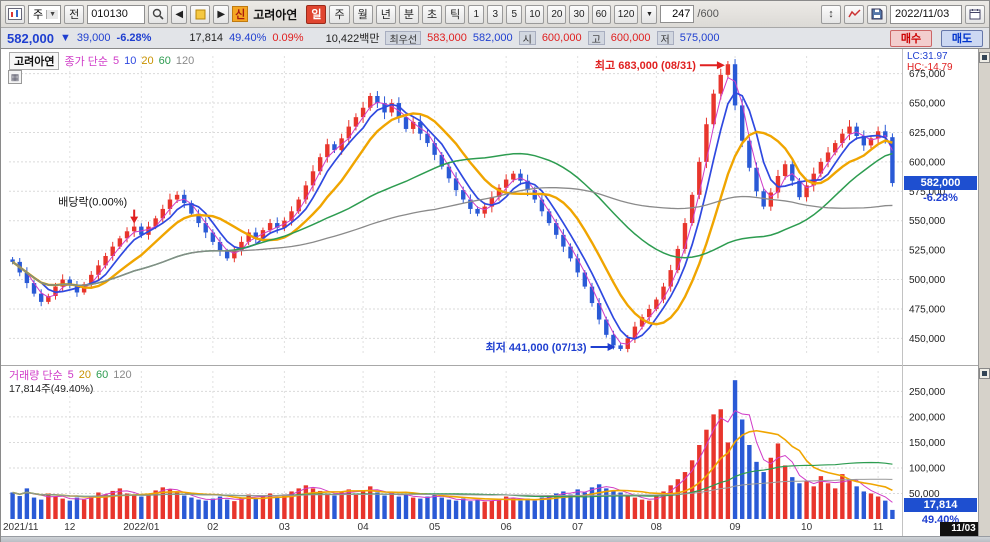 This screenshot has height=542, width=990. Describe the element at coordinates (352, 39) in the screenshot. I see `trade-value: 10,422백만` at that location.